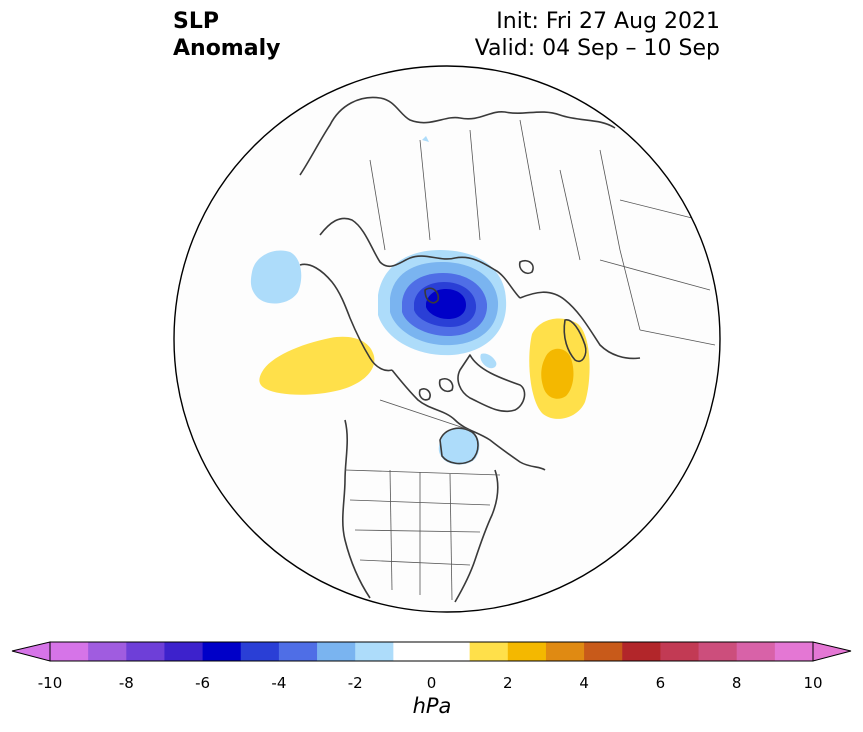  Describe the element at coordinates (203, 683) in the screenshot. I see `colorbar-tick-label: -6` at that location.